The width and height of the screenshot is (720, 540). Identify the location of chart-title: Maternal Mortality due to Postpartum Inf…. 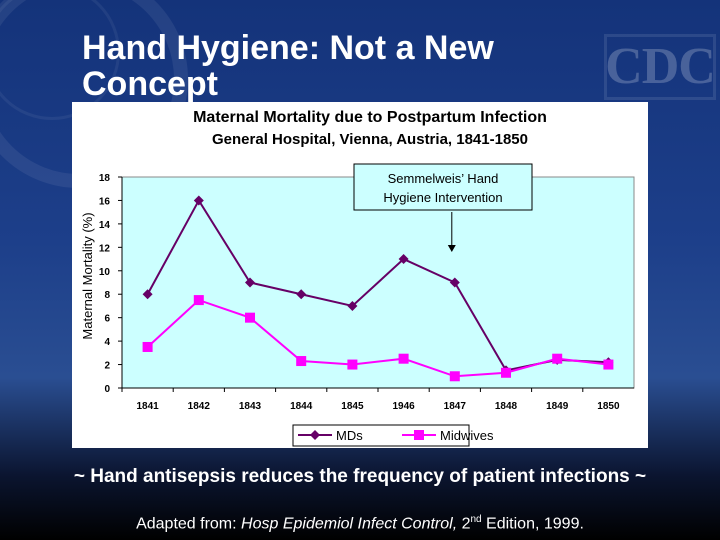
(370, 117).